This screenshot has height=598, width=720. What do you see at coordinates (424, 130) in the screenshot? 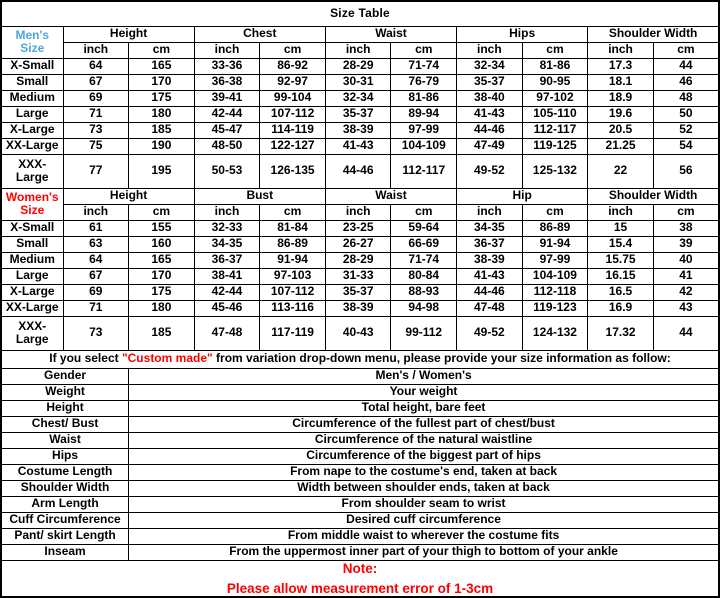
I see `size-value: 97-99` at bounding box center [424, 130].